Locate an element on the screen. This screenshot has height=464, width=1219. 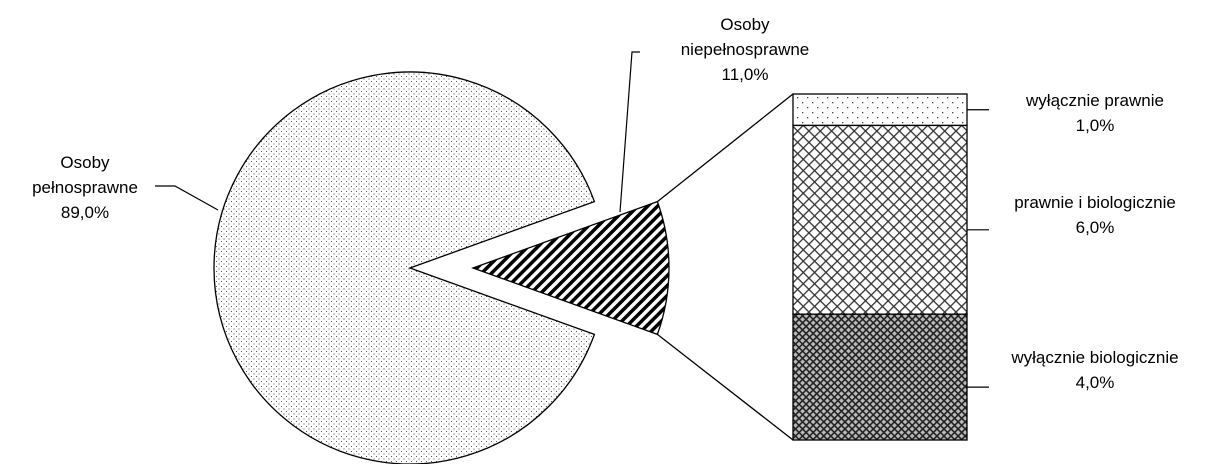
pie-label: Osoby pełnosprawne 89,0% is located at coordinates (85, 187).